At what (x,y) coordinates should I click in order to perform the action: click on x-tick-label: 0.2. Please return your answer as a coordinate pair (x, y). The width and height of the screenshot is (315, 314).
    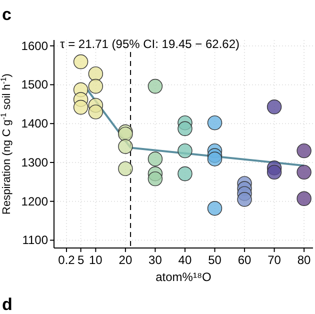
    Looking at the image, I should click on (67, 260).